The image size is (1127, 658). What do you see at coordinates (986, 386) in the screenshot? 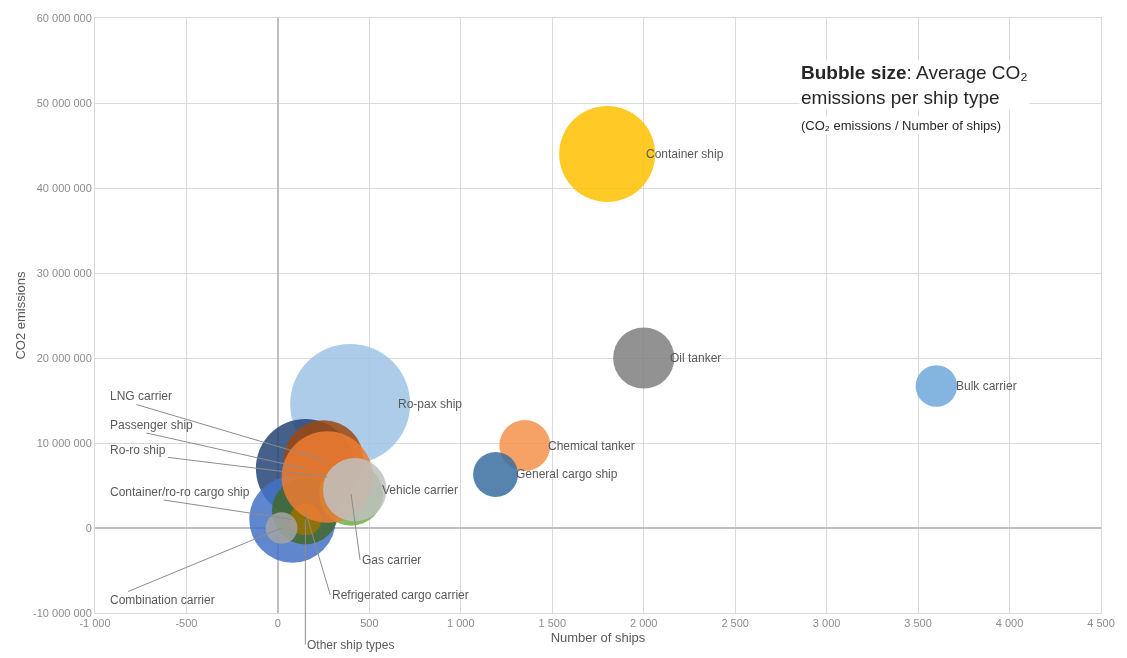
I see `series-label: Bulk carrier` at bounding box center [986, 386].